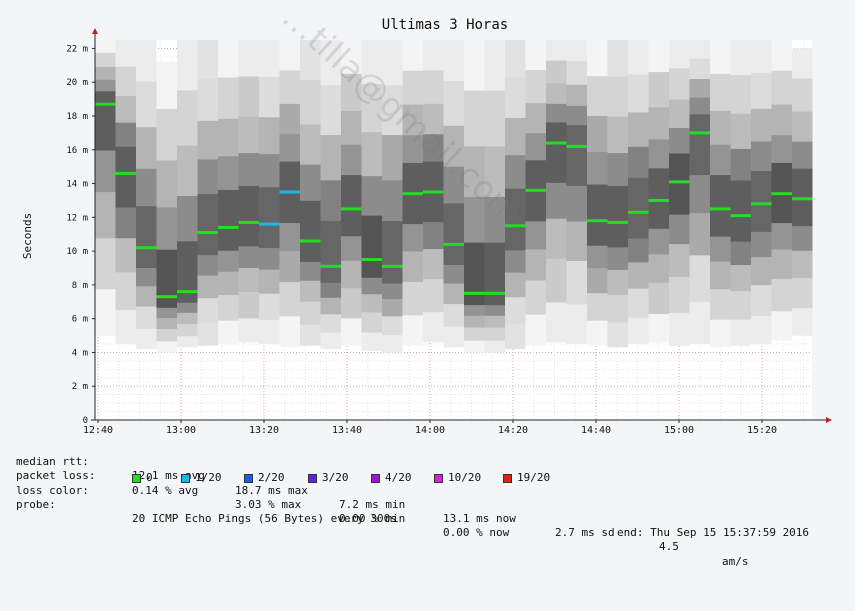 This screenshot has height=611, width=855. Describe the element at coordinates (77, 117) in the screenshot. I see `y-tick-label: 18 m` at that location.